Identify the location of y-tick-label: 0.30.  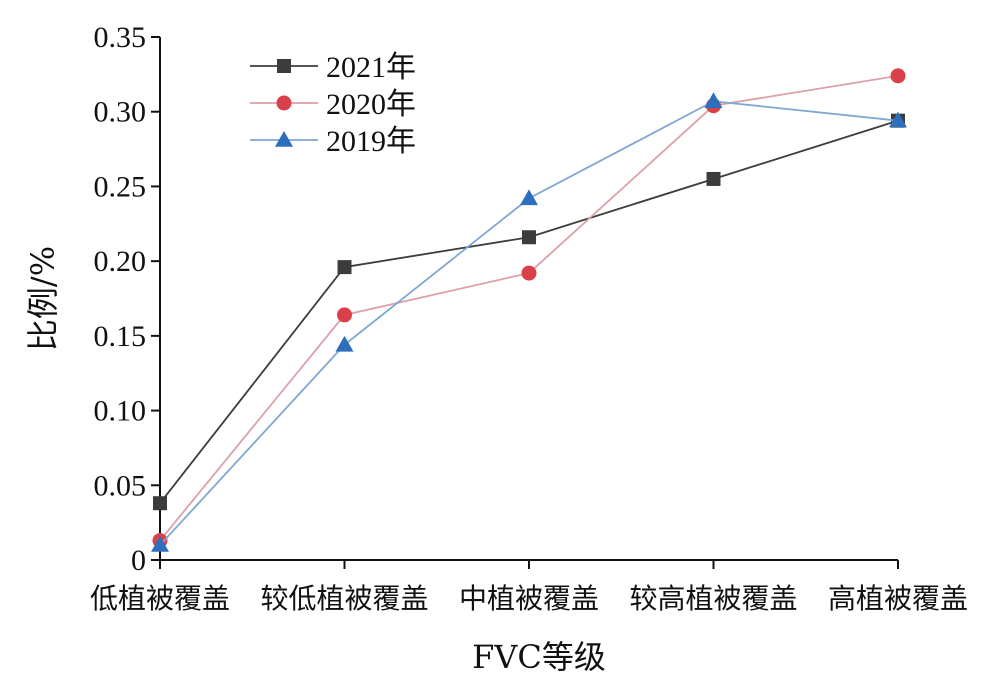
(120, 112).